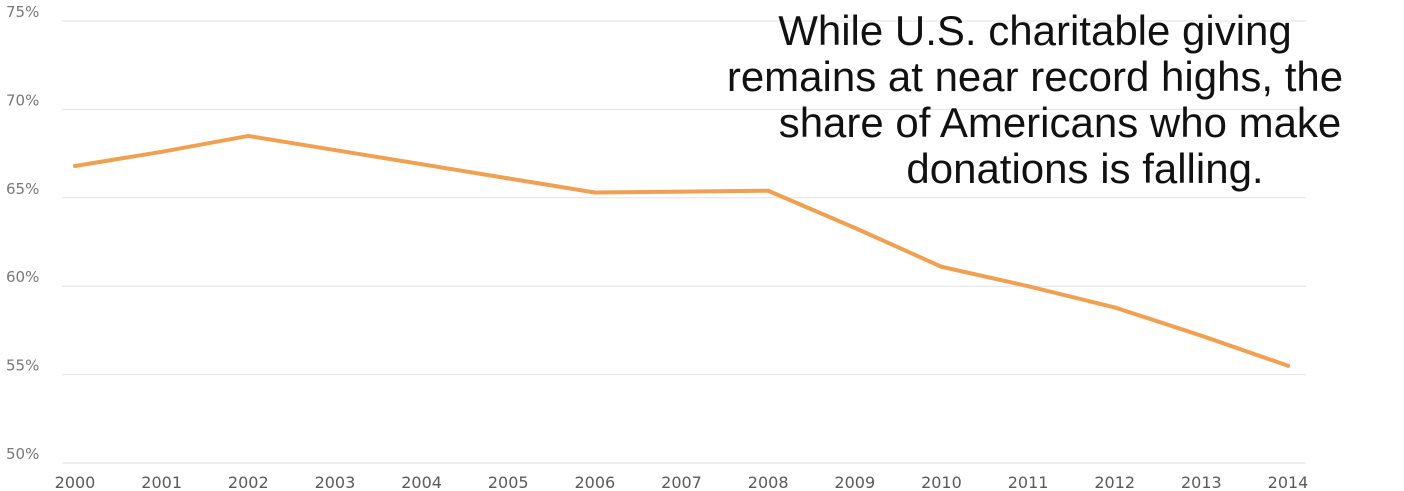  I want to click on x-tick-label: 2008, so click(768, 482).